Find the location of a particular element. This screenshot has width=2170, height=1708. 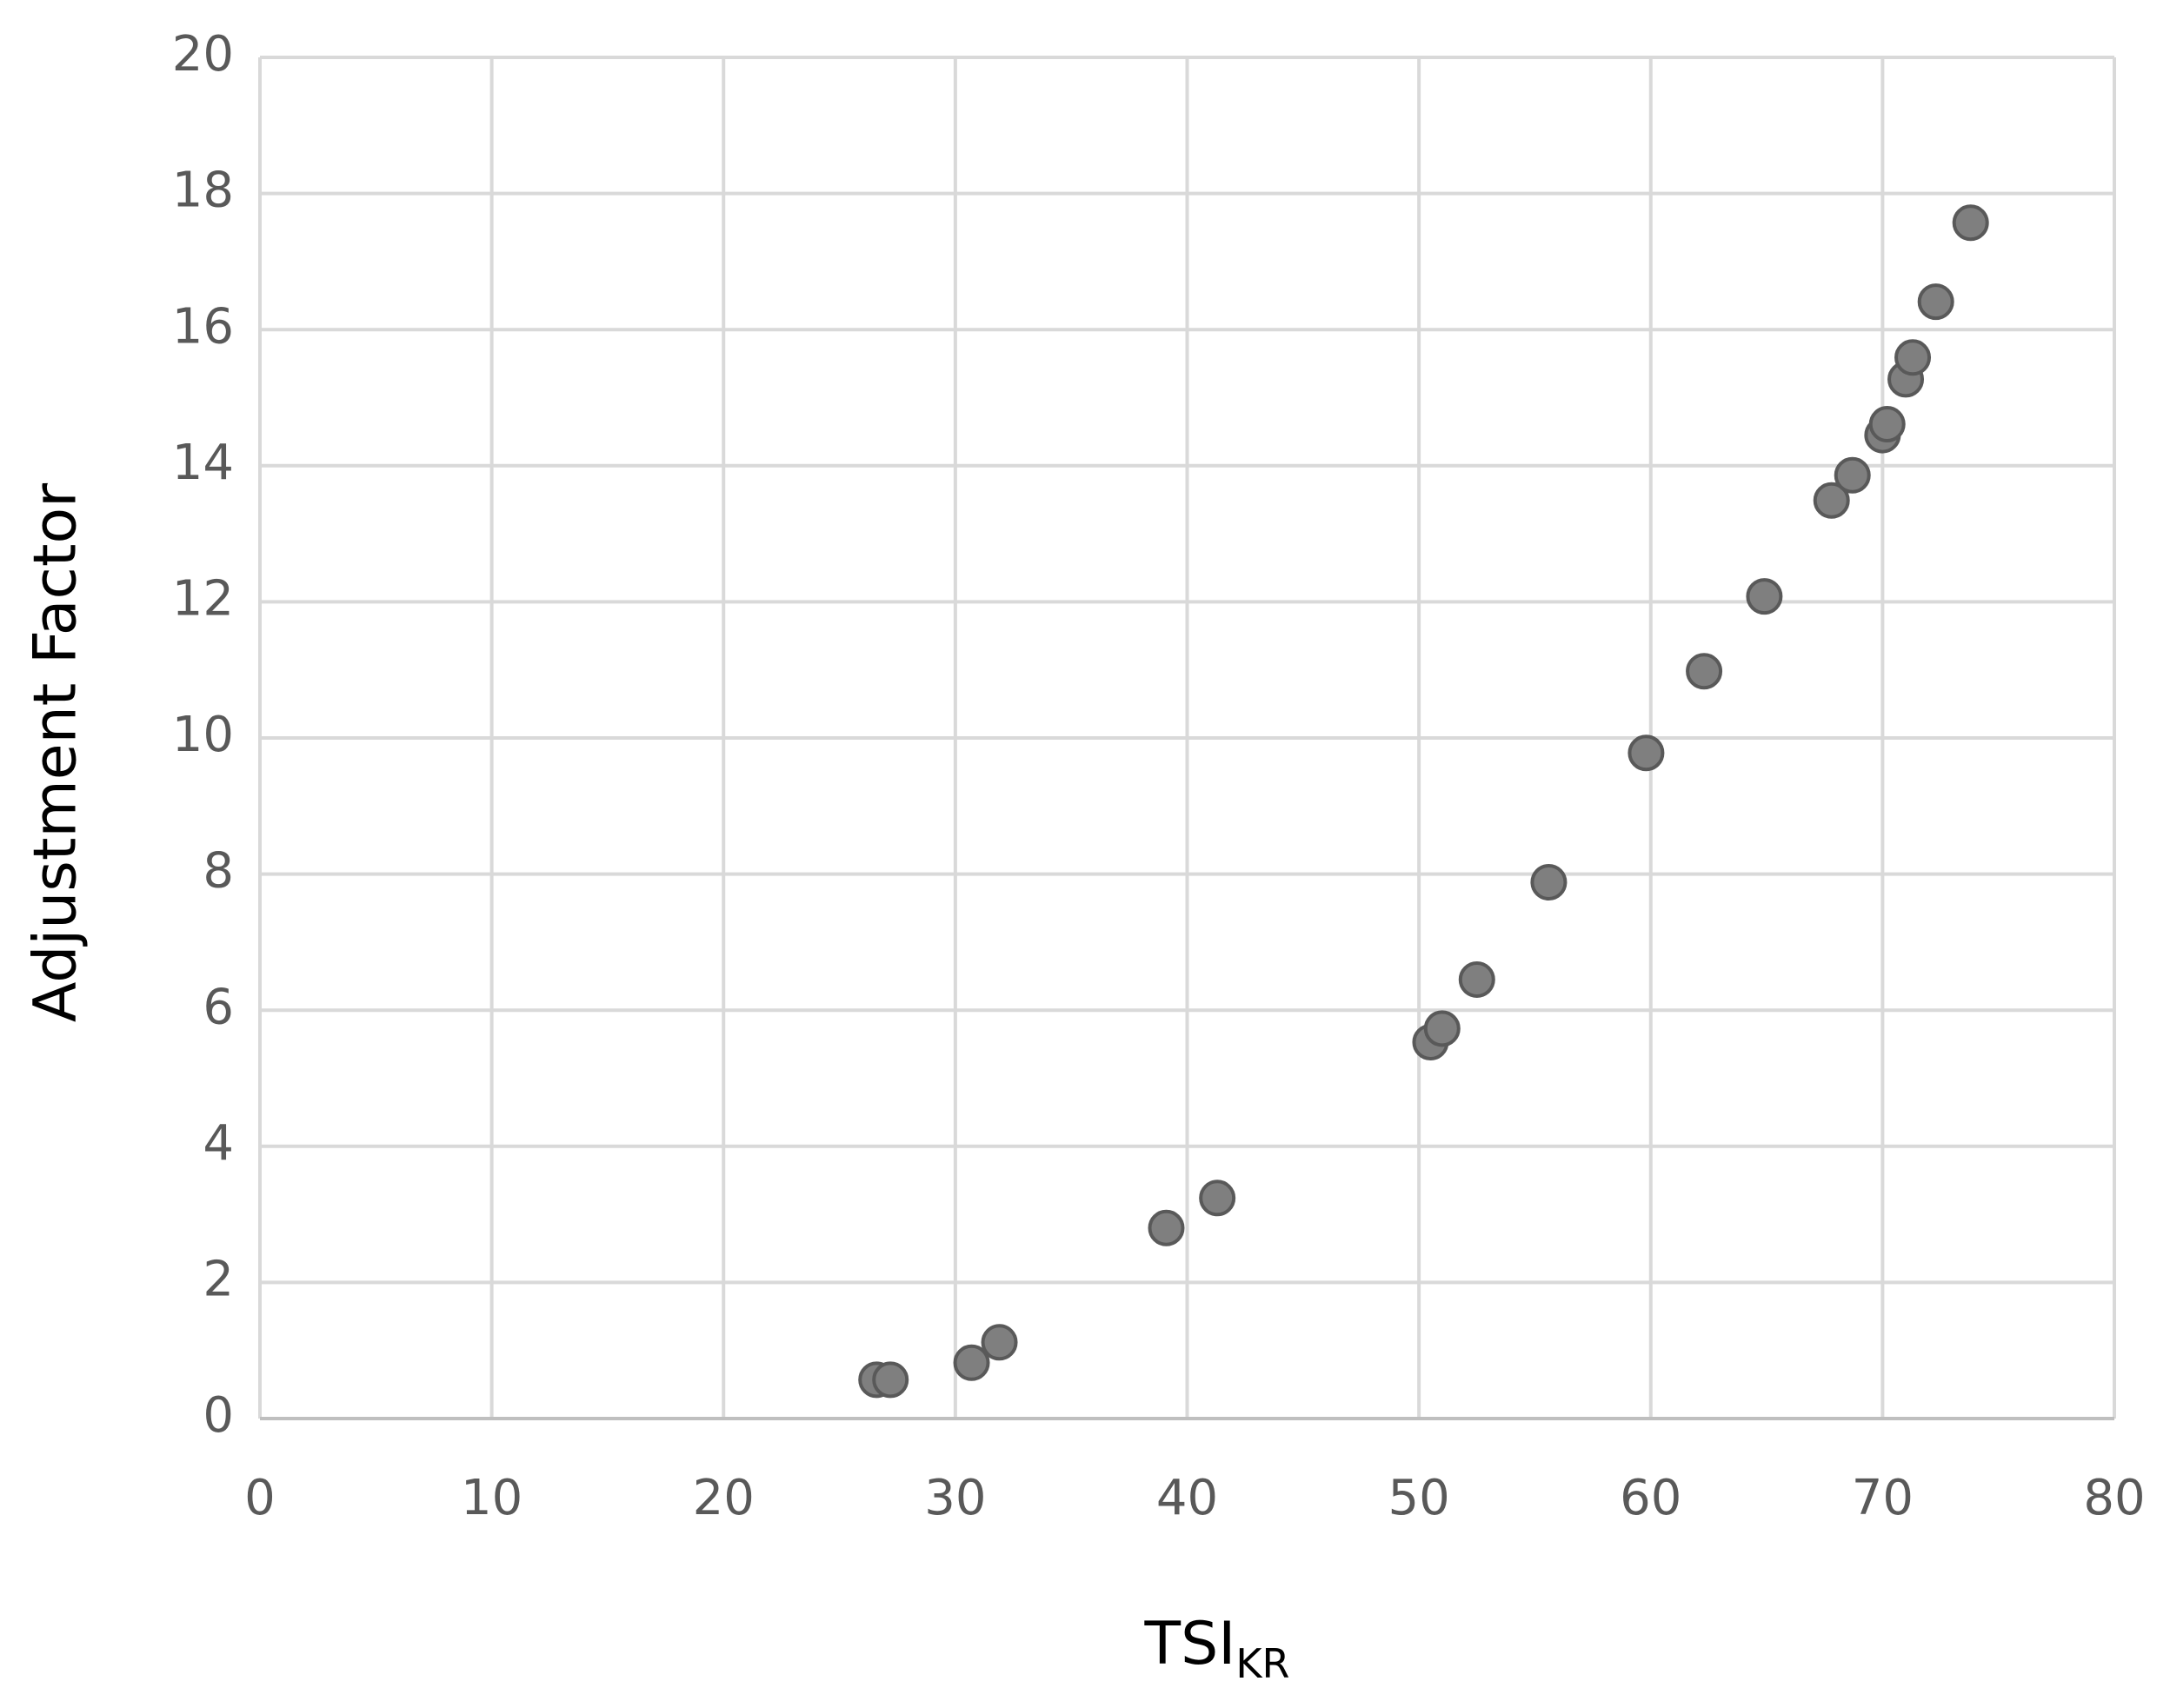

y-tick-label: 8 is located at coordinates (219, 871).